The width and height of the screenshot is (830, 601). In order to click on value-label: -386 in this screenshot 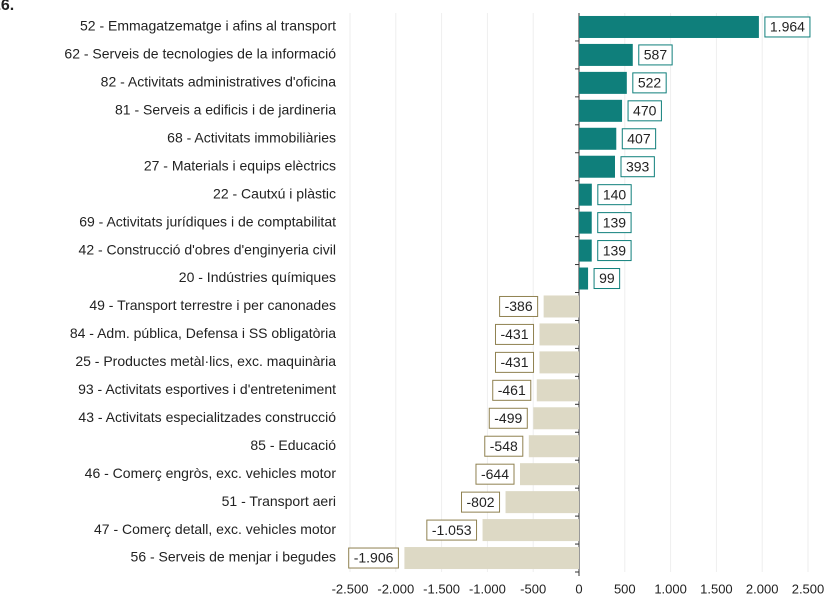, I will do `click(519, 306)`.